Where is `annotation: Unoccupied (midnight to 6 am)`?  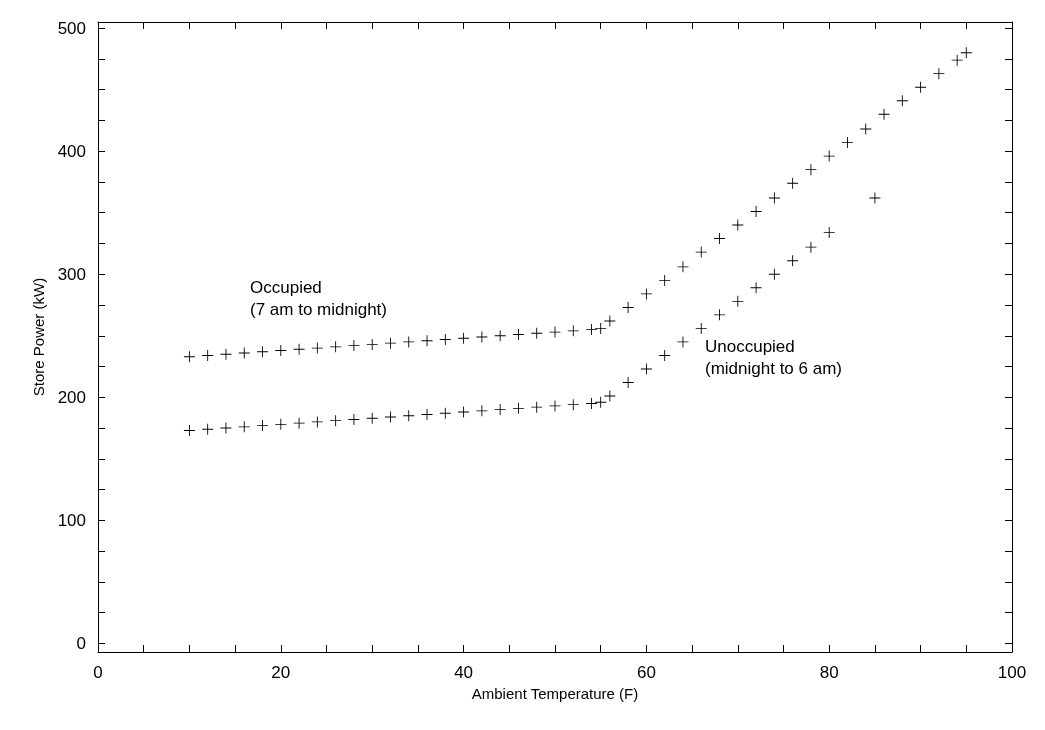
annotation: Unoccupied (midnight to 6 am) is located at coordinates (773, 357).